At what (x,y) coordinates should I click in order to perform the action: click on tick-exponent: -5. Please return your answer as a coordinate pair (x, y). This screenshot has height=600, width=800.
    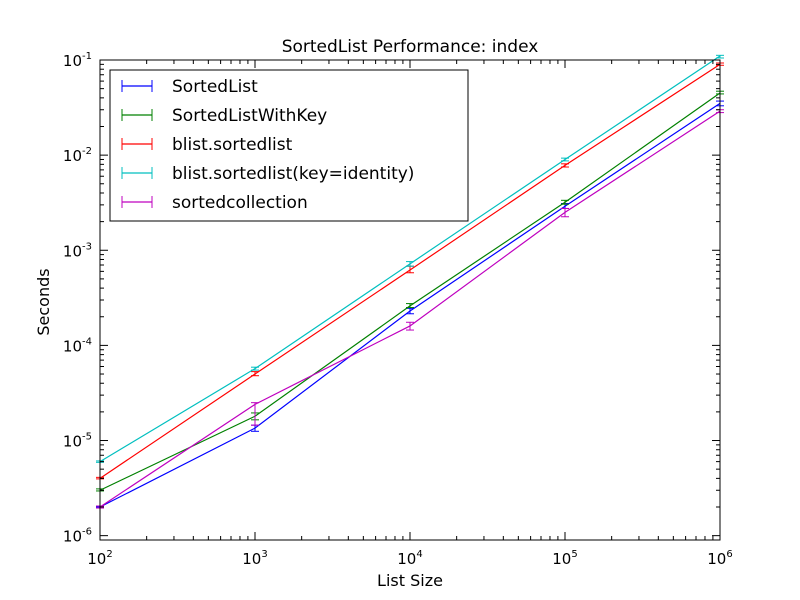
    Looking at the image, I should click on (87, 437).